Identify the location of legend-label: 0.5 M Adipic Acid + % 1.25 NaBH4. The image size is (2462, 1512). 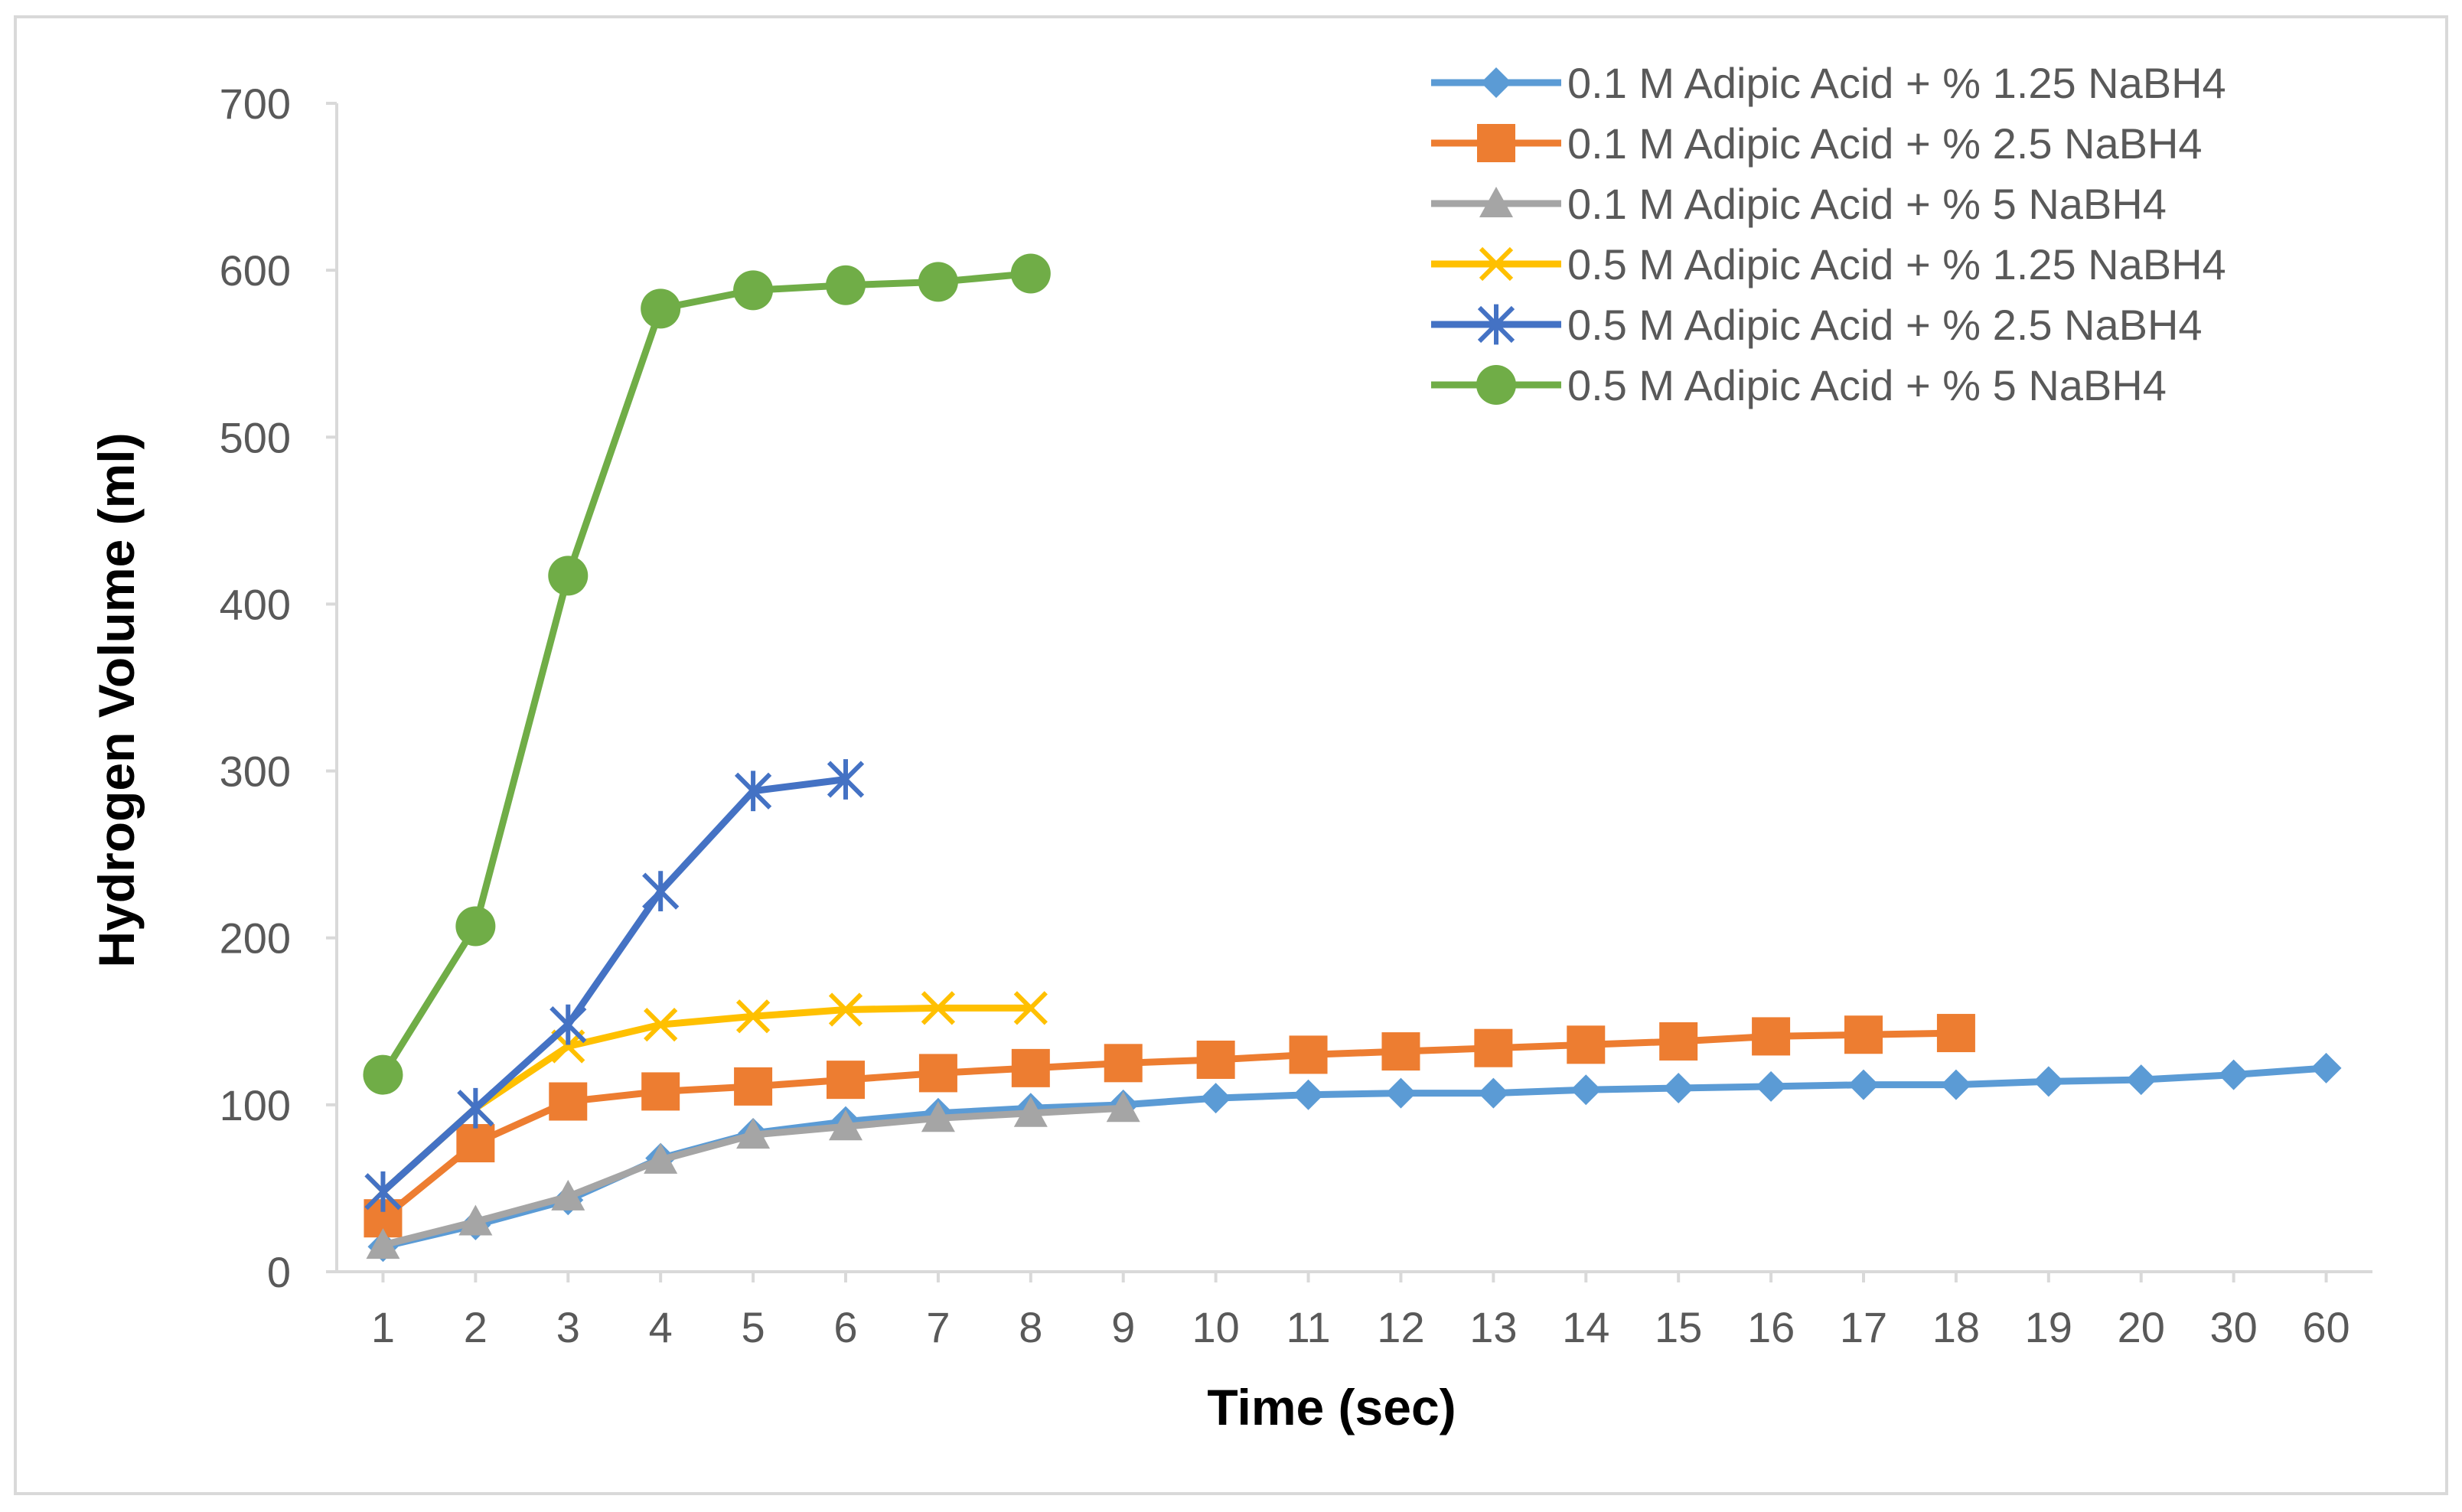
(1896, 264).